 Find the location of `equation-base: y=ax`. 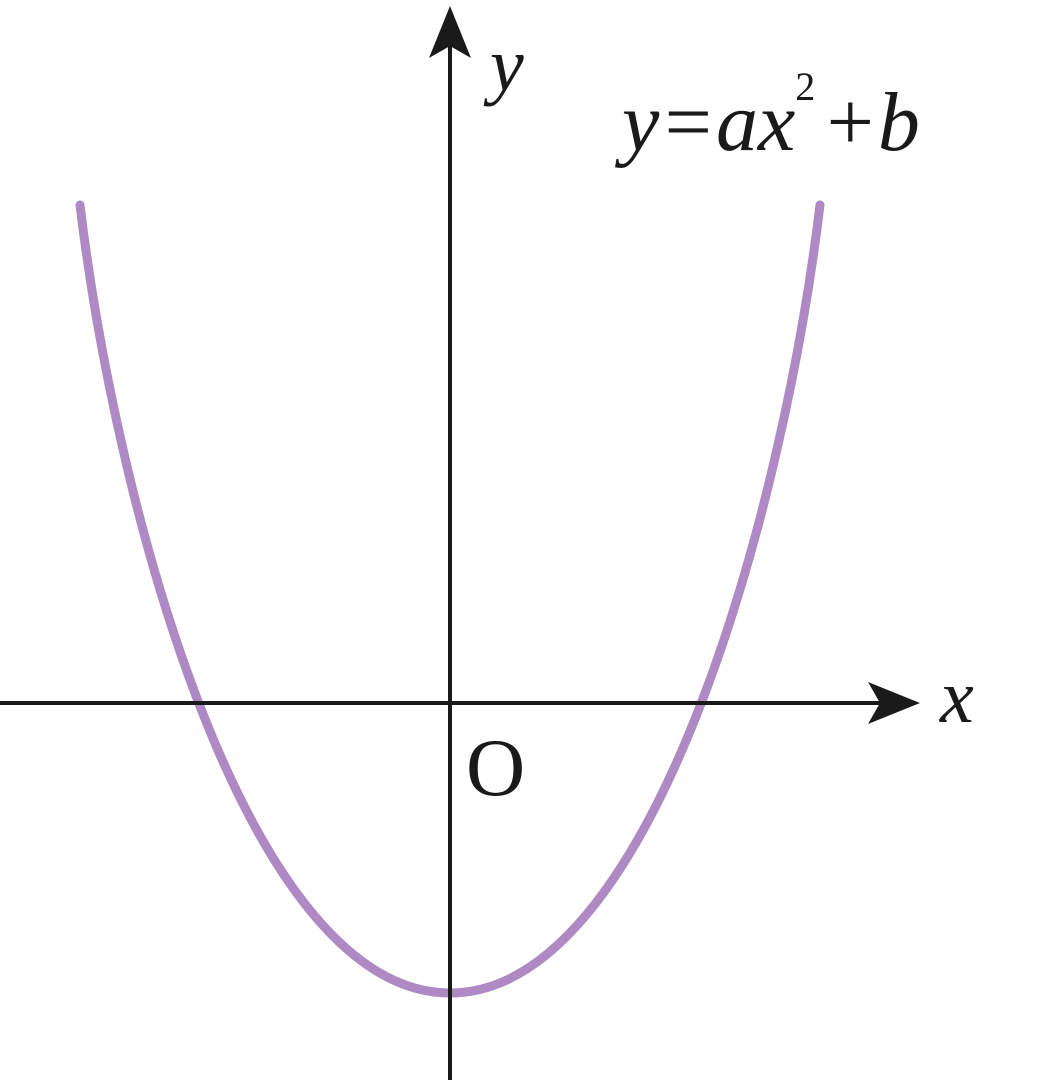

equation-base: y=ax is located at coordinates (704, 122).